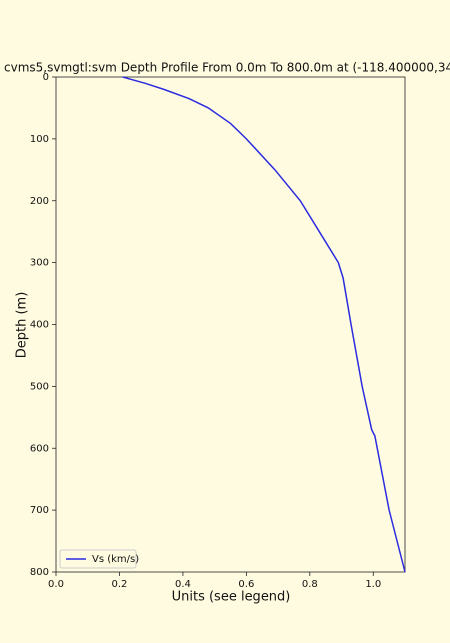  What do you see at coordinates (39, 386) in the screenshot?
I see `y-tick-label: 500` at bounding box center [39, 386].